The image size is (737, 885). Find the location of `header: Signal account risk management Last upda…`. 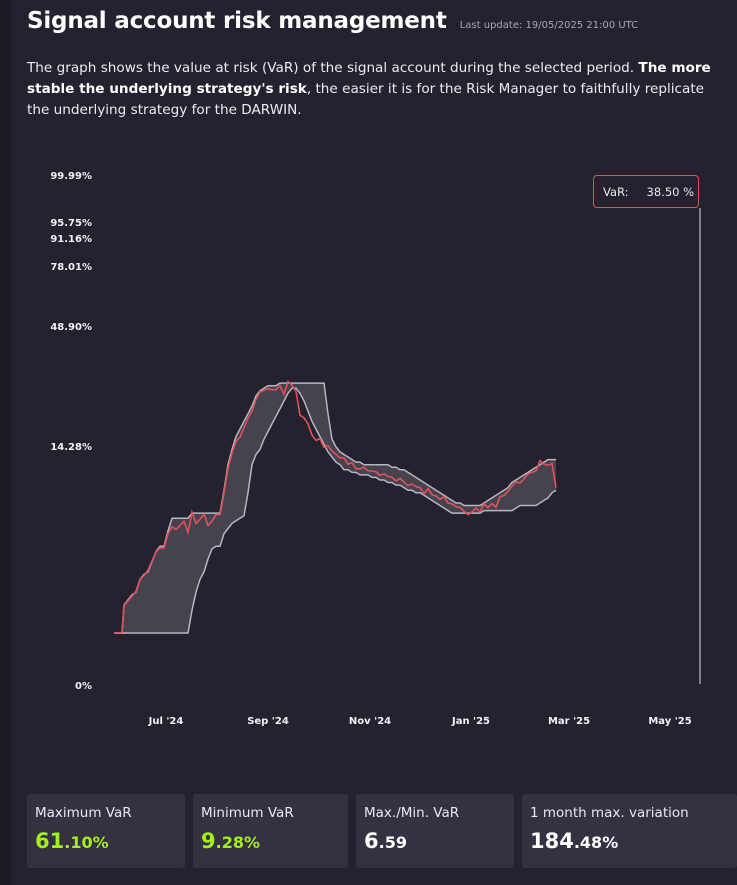

header: Signal account risk management Last upda… is located at coordinates (332, 21).